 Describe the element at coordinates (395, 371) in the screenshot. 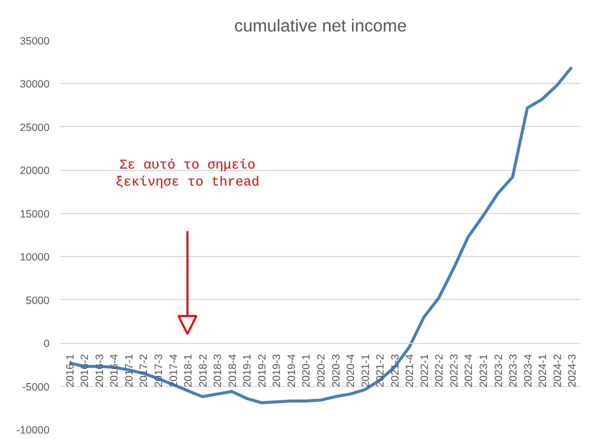

I see `x-tick-label: 2021-3` at that location.